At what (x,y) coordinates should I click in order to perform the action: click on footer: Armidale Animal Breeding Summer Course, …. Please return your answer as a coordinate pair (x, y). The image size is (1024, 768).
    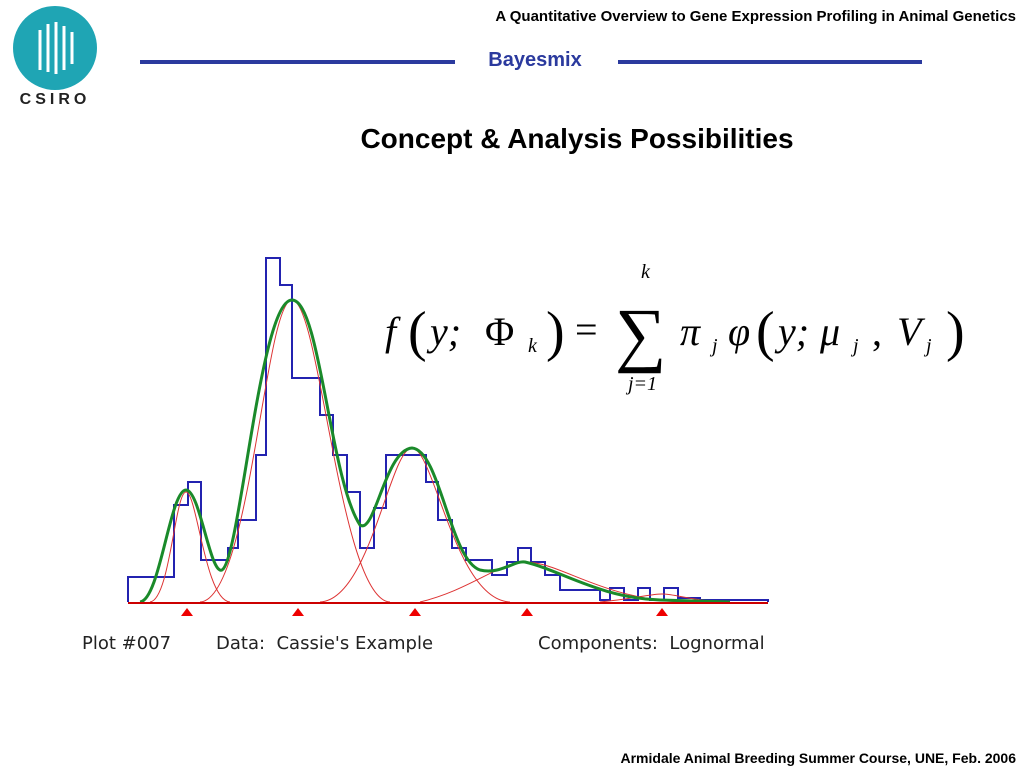
    Looking at the image, I should click on (819, 758).